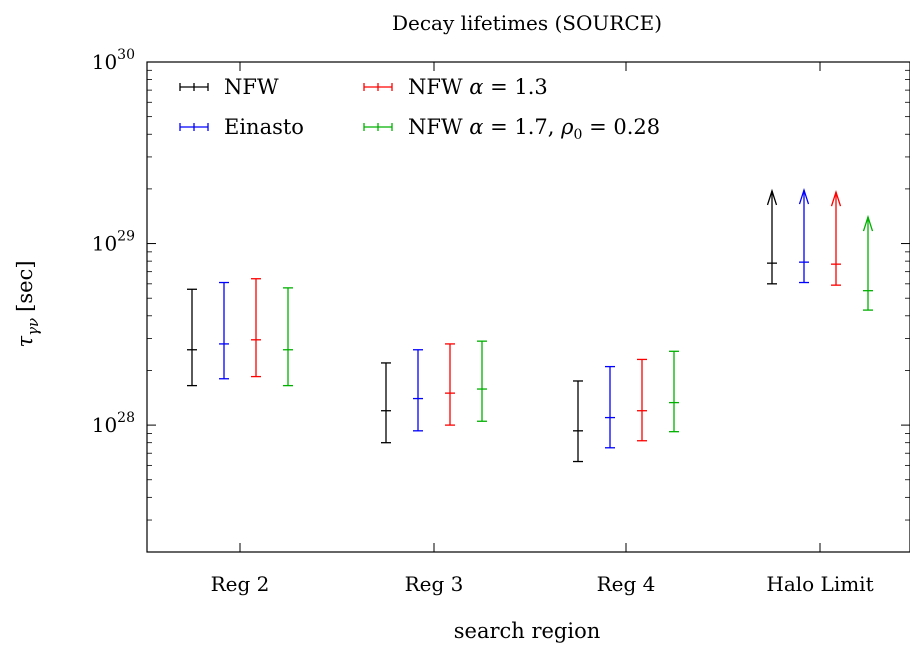 Image resolution: width=910 pixels, height=650 pixels. What do you see at coordinates (25, 342) in the screenshot?
I see `y-axis-label-symbol: τ` at bounding box center [25, 342].